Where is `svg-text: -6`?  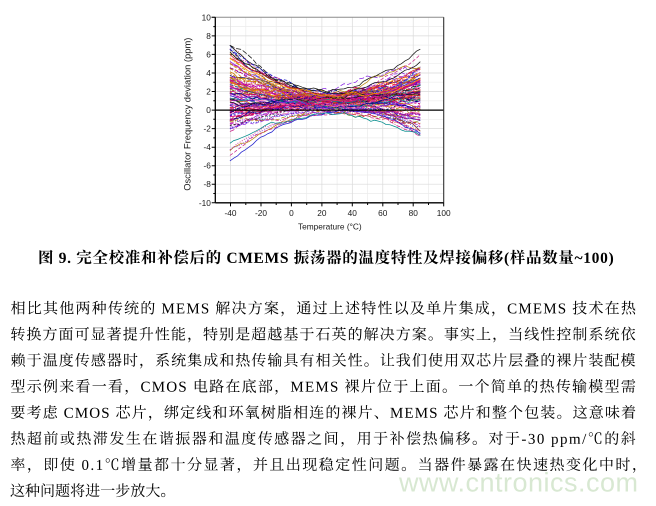
svg-text: -6 is located at coordinates (208, 166).